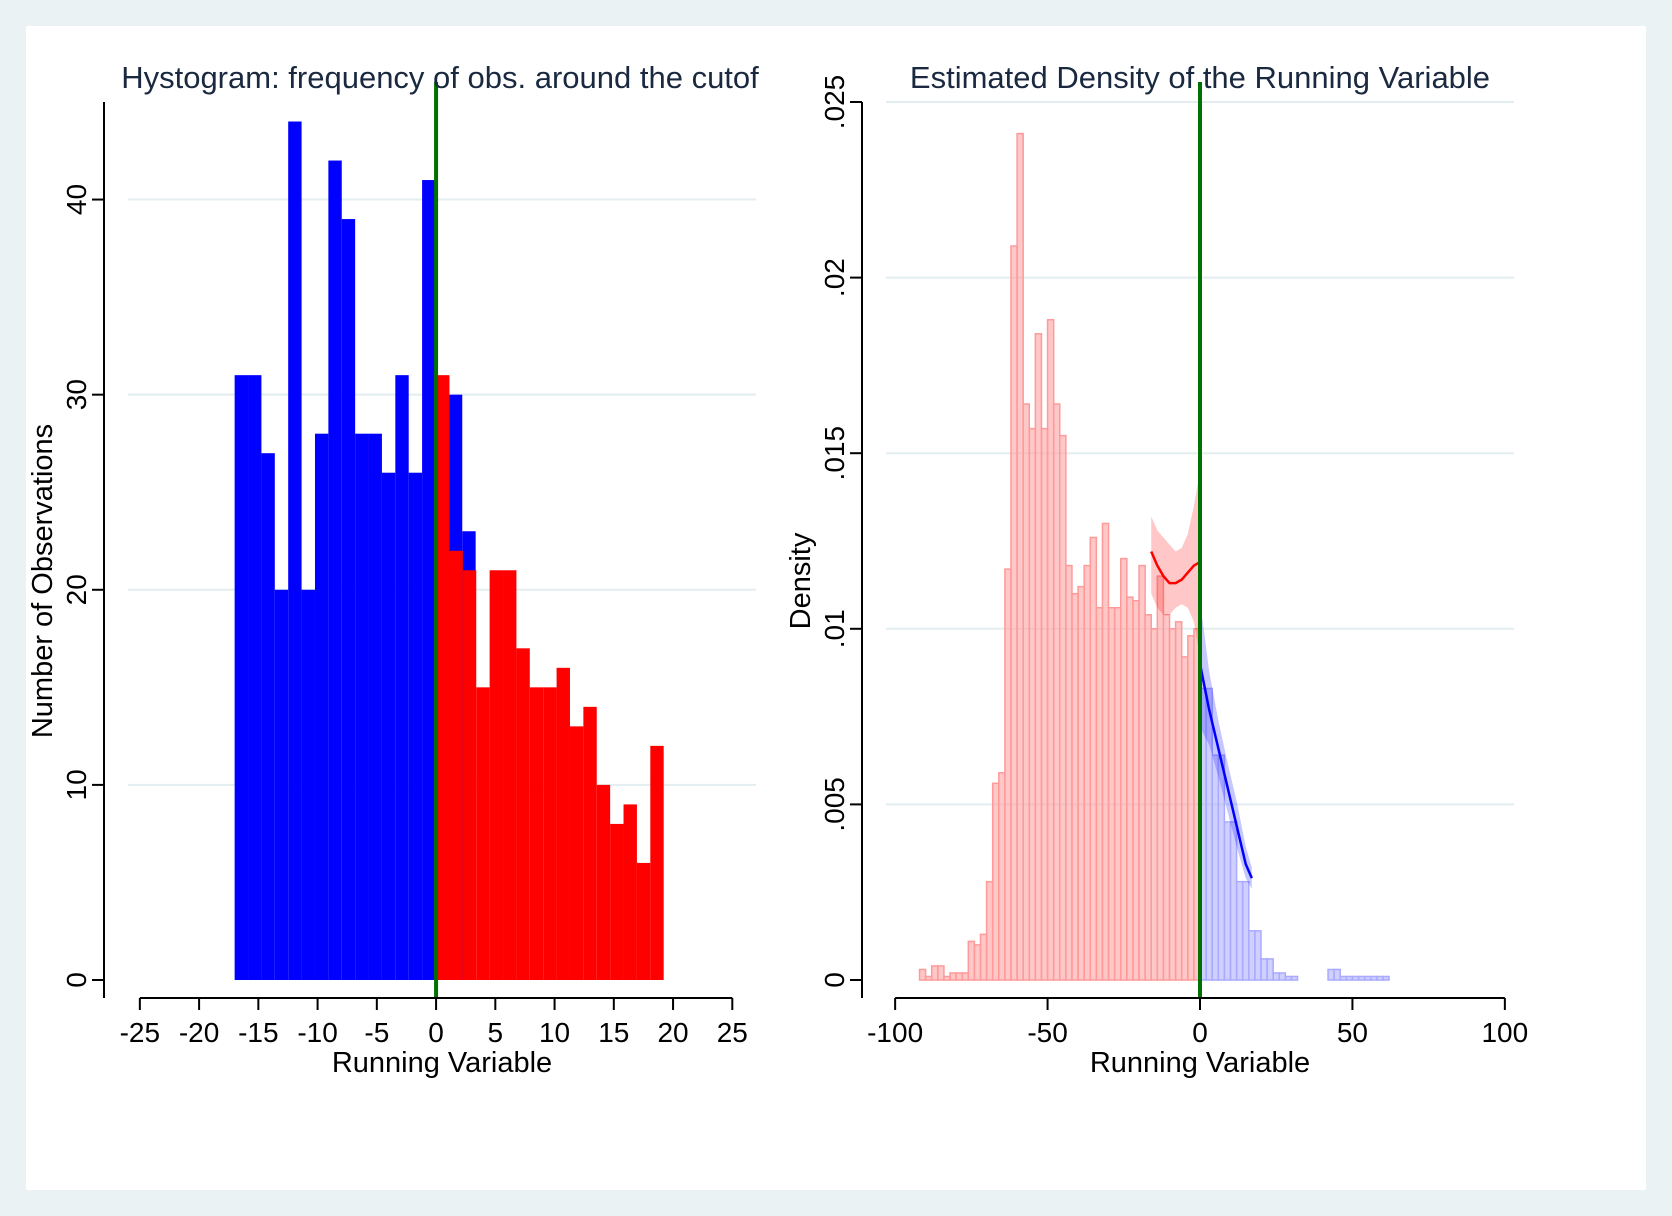 This screenshot has width=1672, height=1216. What do you see at coordinates (376, 1032) in the screenshot?
I see `x-tick-label: -5` at bounding box center [376, 1032].